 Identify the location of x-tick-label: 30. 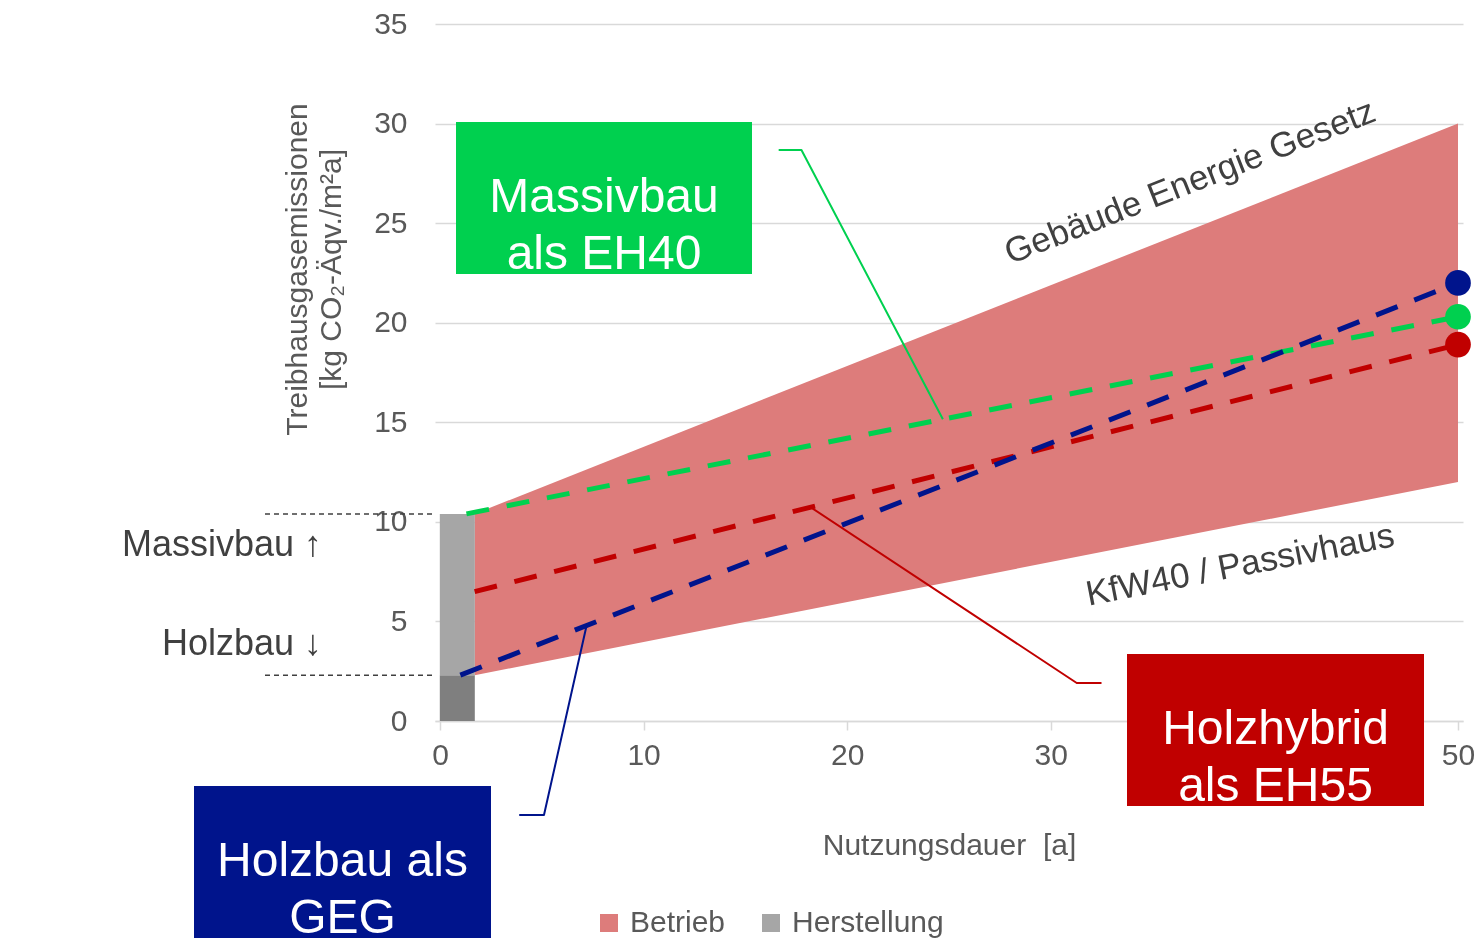
(1051, 754).